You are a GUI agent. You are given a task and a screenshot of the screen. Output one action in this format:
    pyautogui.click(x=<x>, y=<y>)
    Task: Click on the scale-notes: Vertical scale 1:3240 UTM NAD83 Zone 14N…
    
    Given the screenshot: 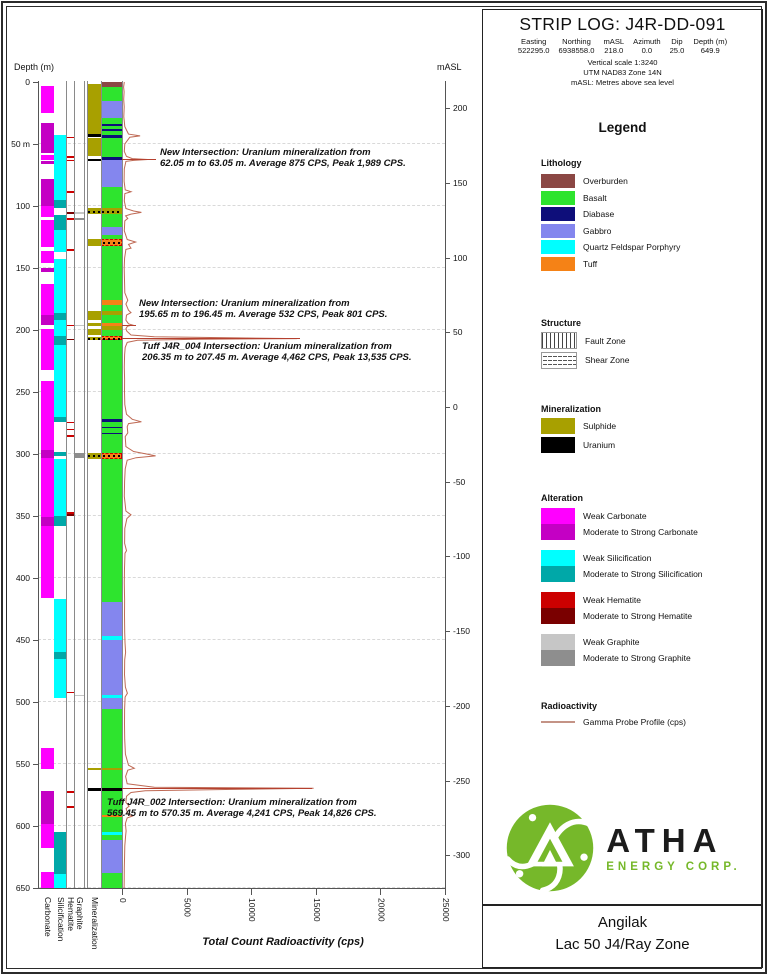 What is the action you would take?
    pyautogui.click(x=622, y=73)
    